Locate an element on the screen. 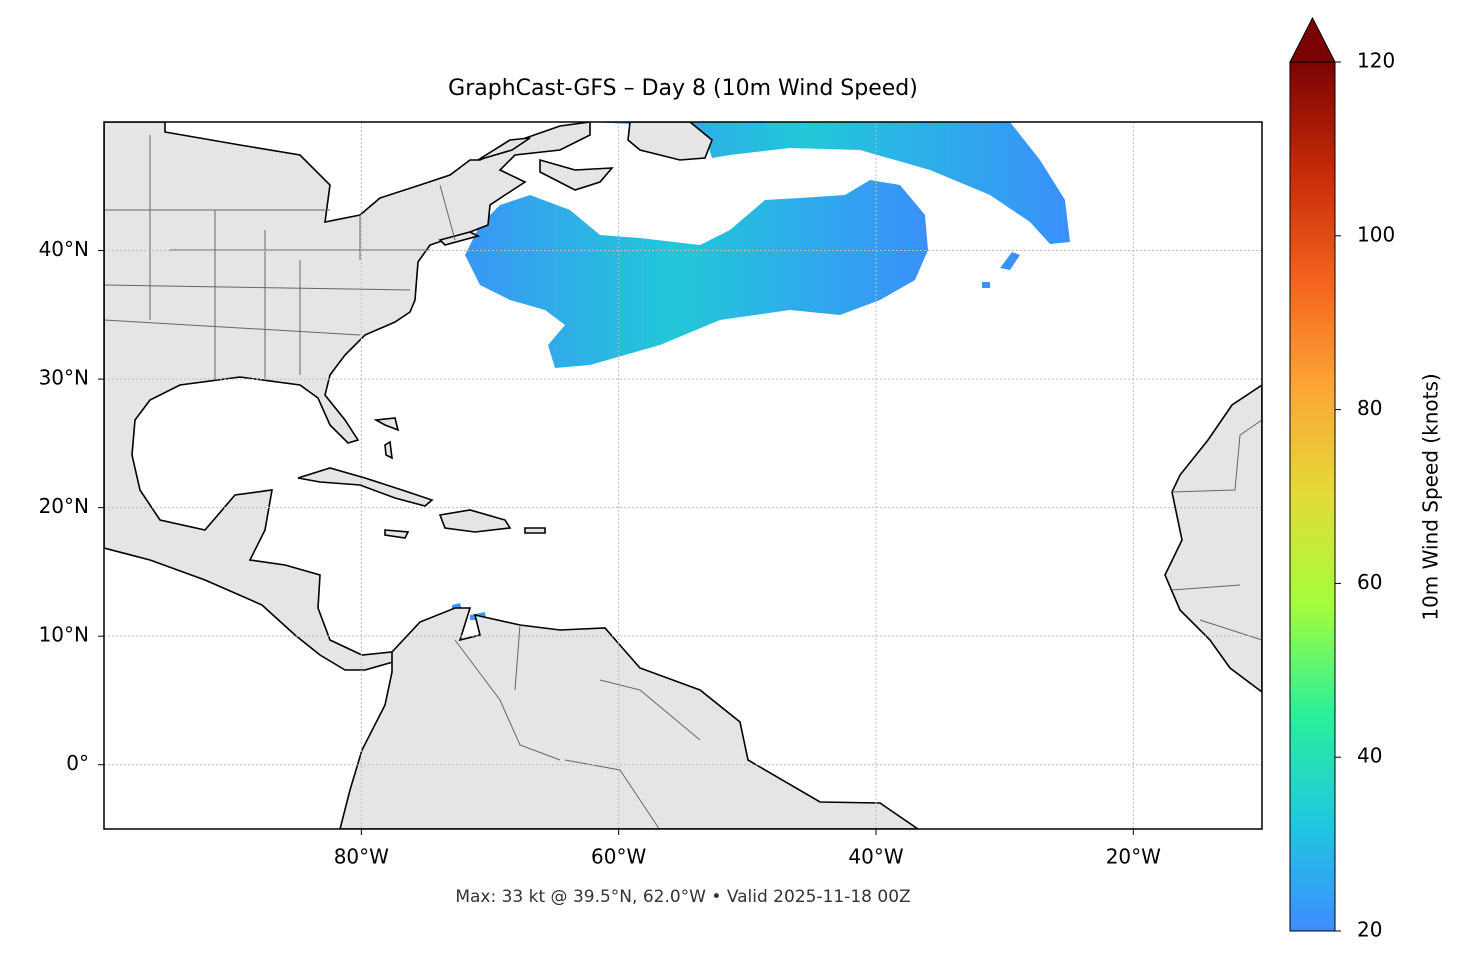 The height and width of the screenshot is (973, 1466). colorbar: 20 40 60 80 100 120 is located at coordinates (1342, 479).